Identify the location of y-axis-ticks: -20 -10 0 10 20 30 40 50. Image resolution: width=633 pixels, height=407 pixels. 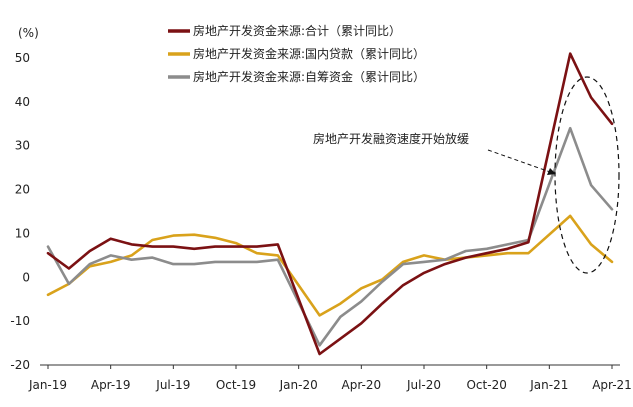
(20, 211).